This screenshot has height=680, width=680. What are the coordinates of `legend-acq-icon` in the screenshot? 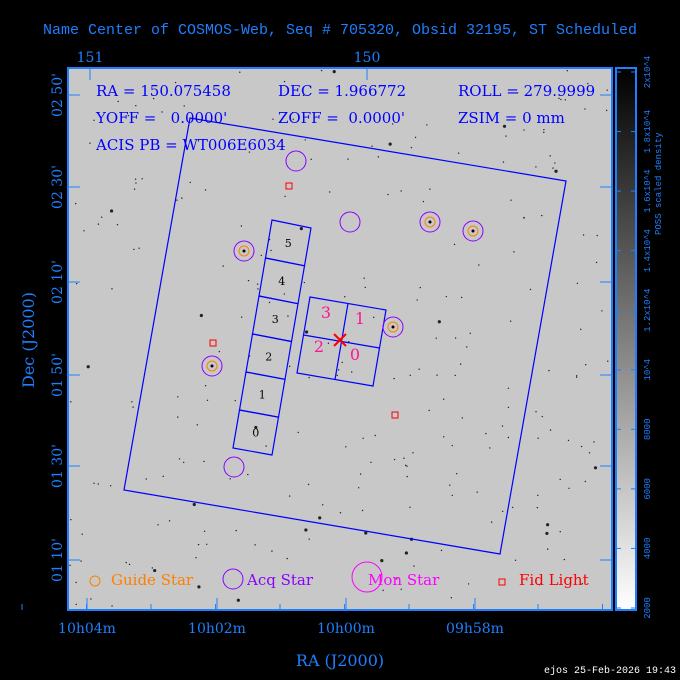 It's located at (233, 579).